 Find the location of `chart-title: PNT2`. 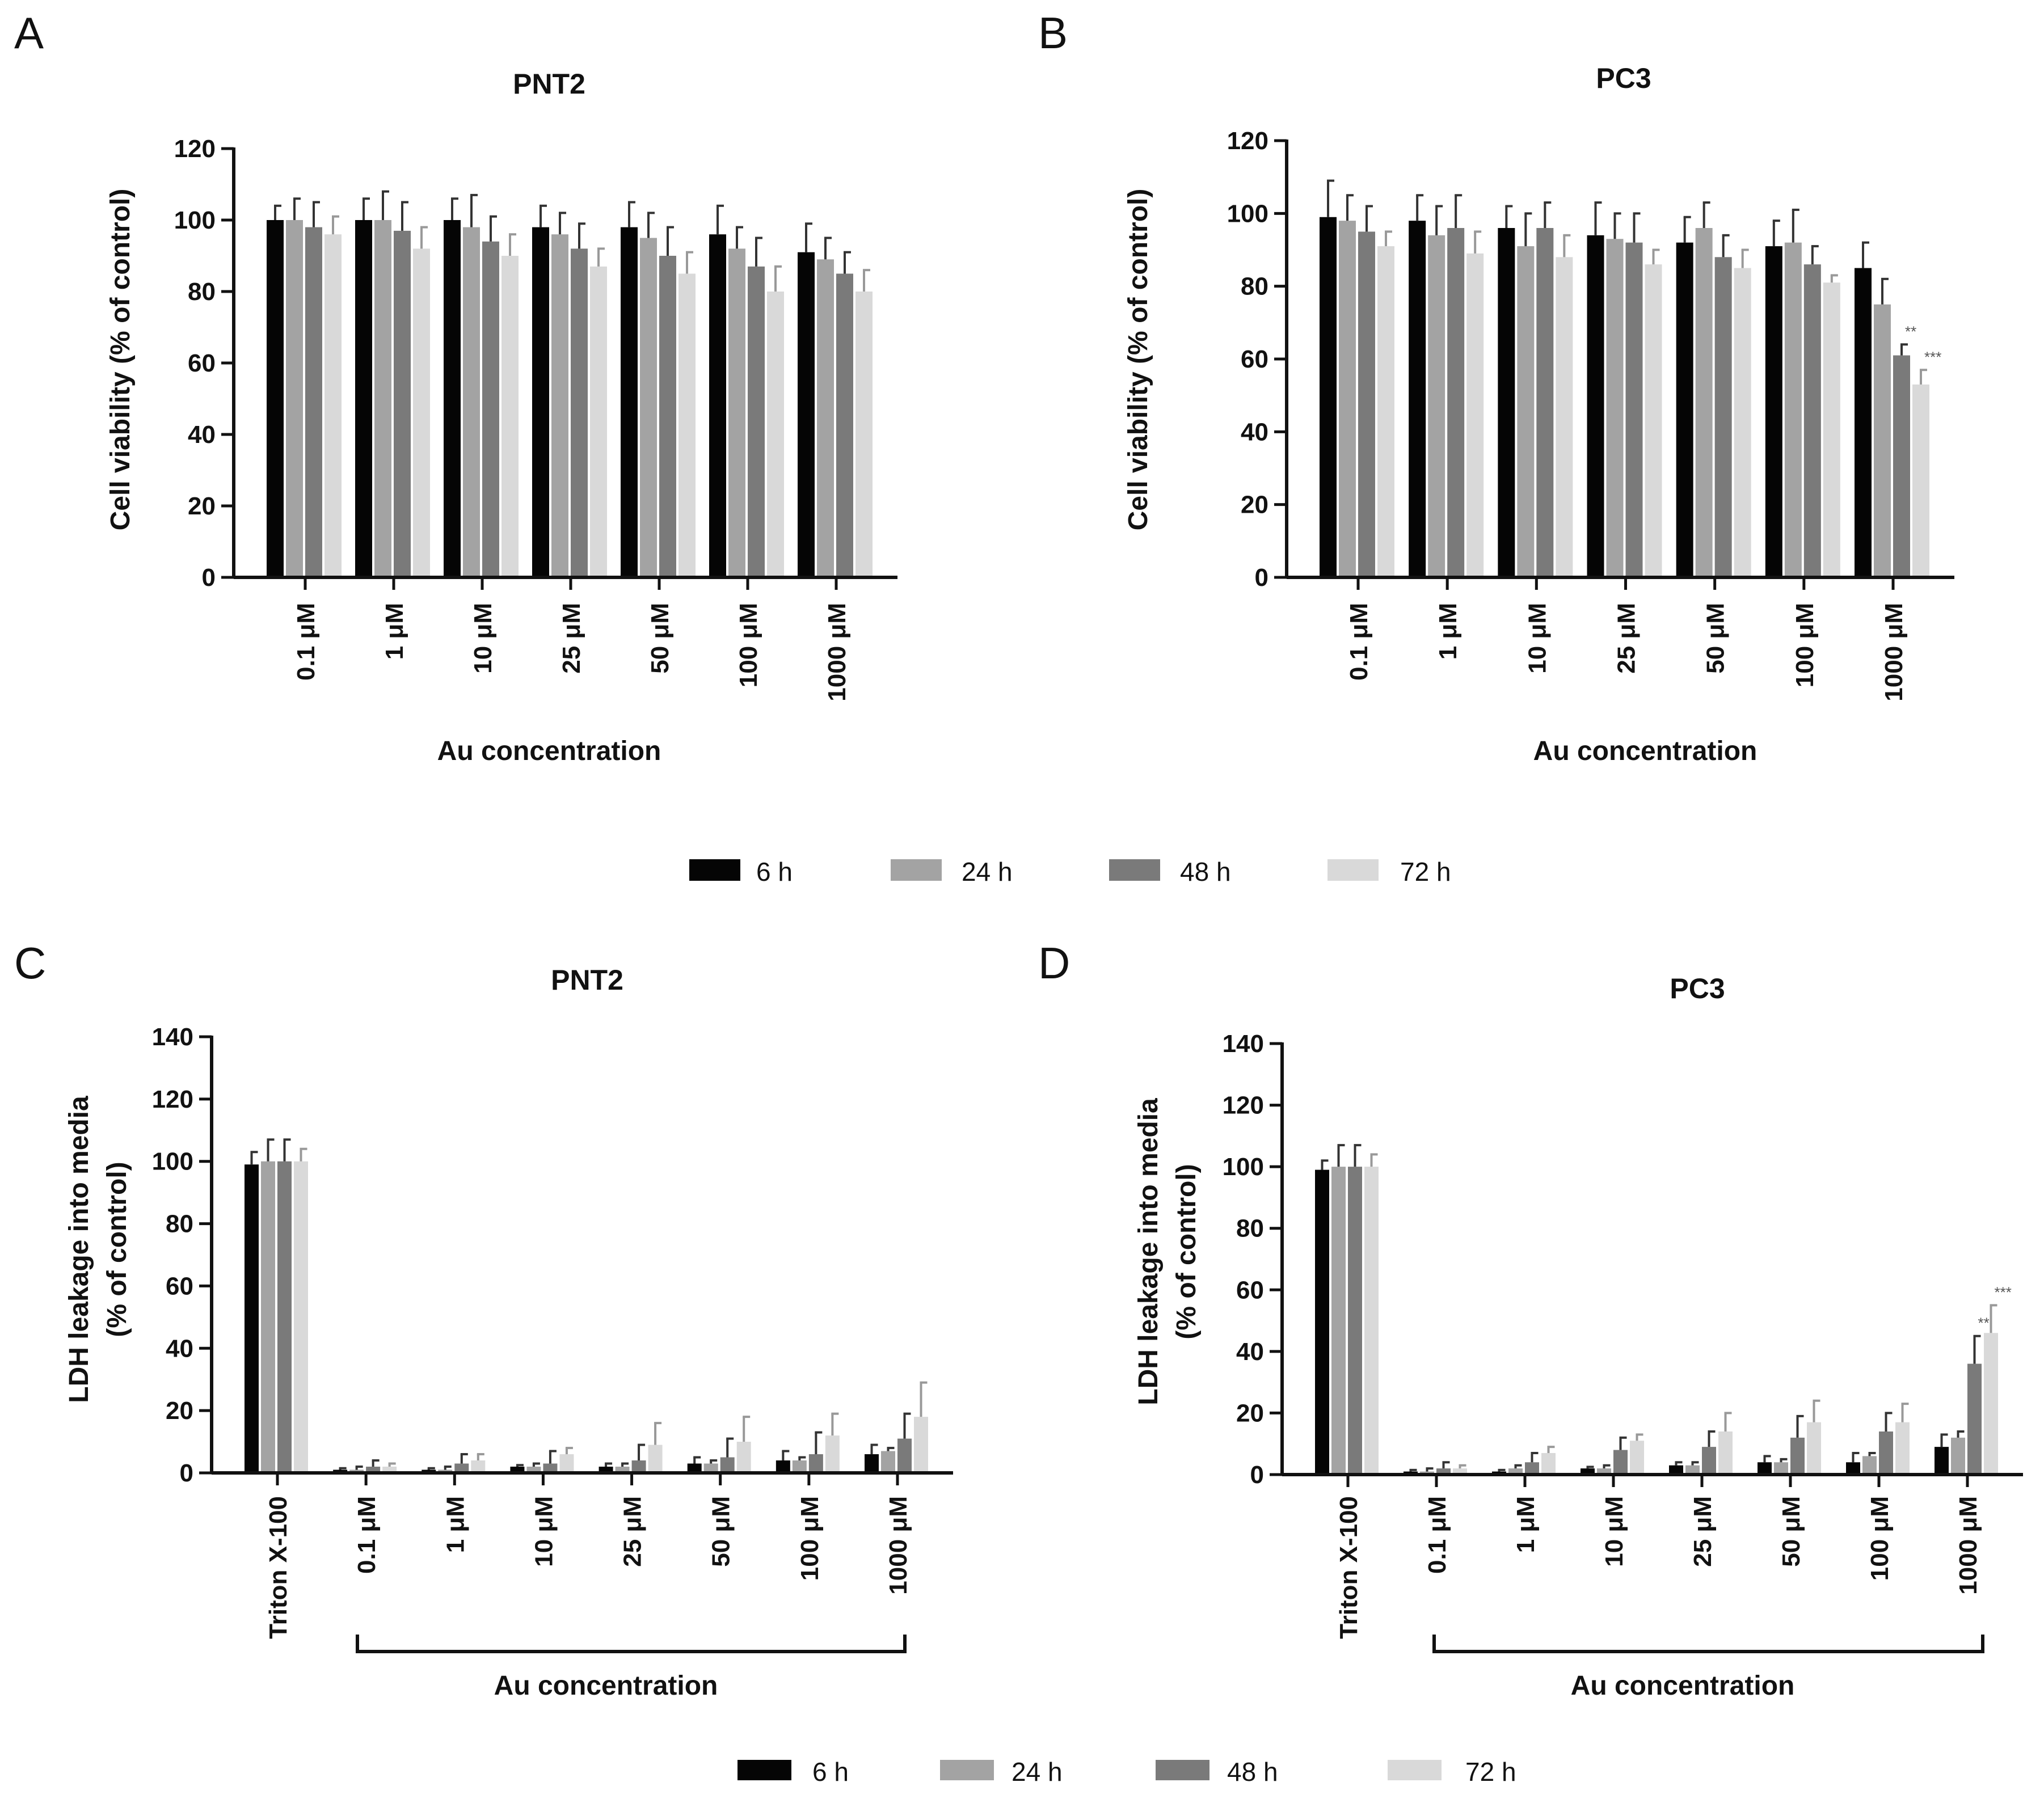

chart-title: PNT2 is located at coordinates (587, 980).